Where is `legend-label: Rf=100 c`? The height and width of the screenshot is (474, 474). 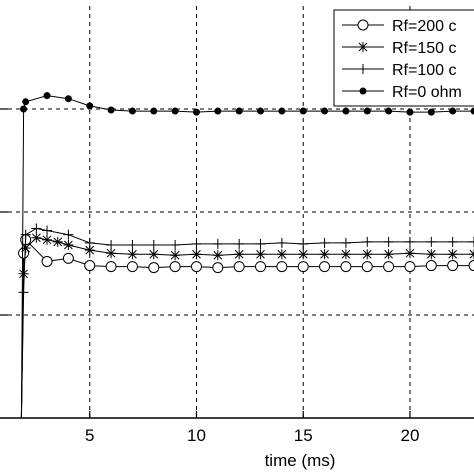 legend-label: Rf=100 c is located at coordinates (424, 70).